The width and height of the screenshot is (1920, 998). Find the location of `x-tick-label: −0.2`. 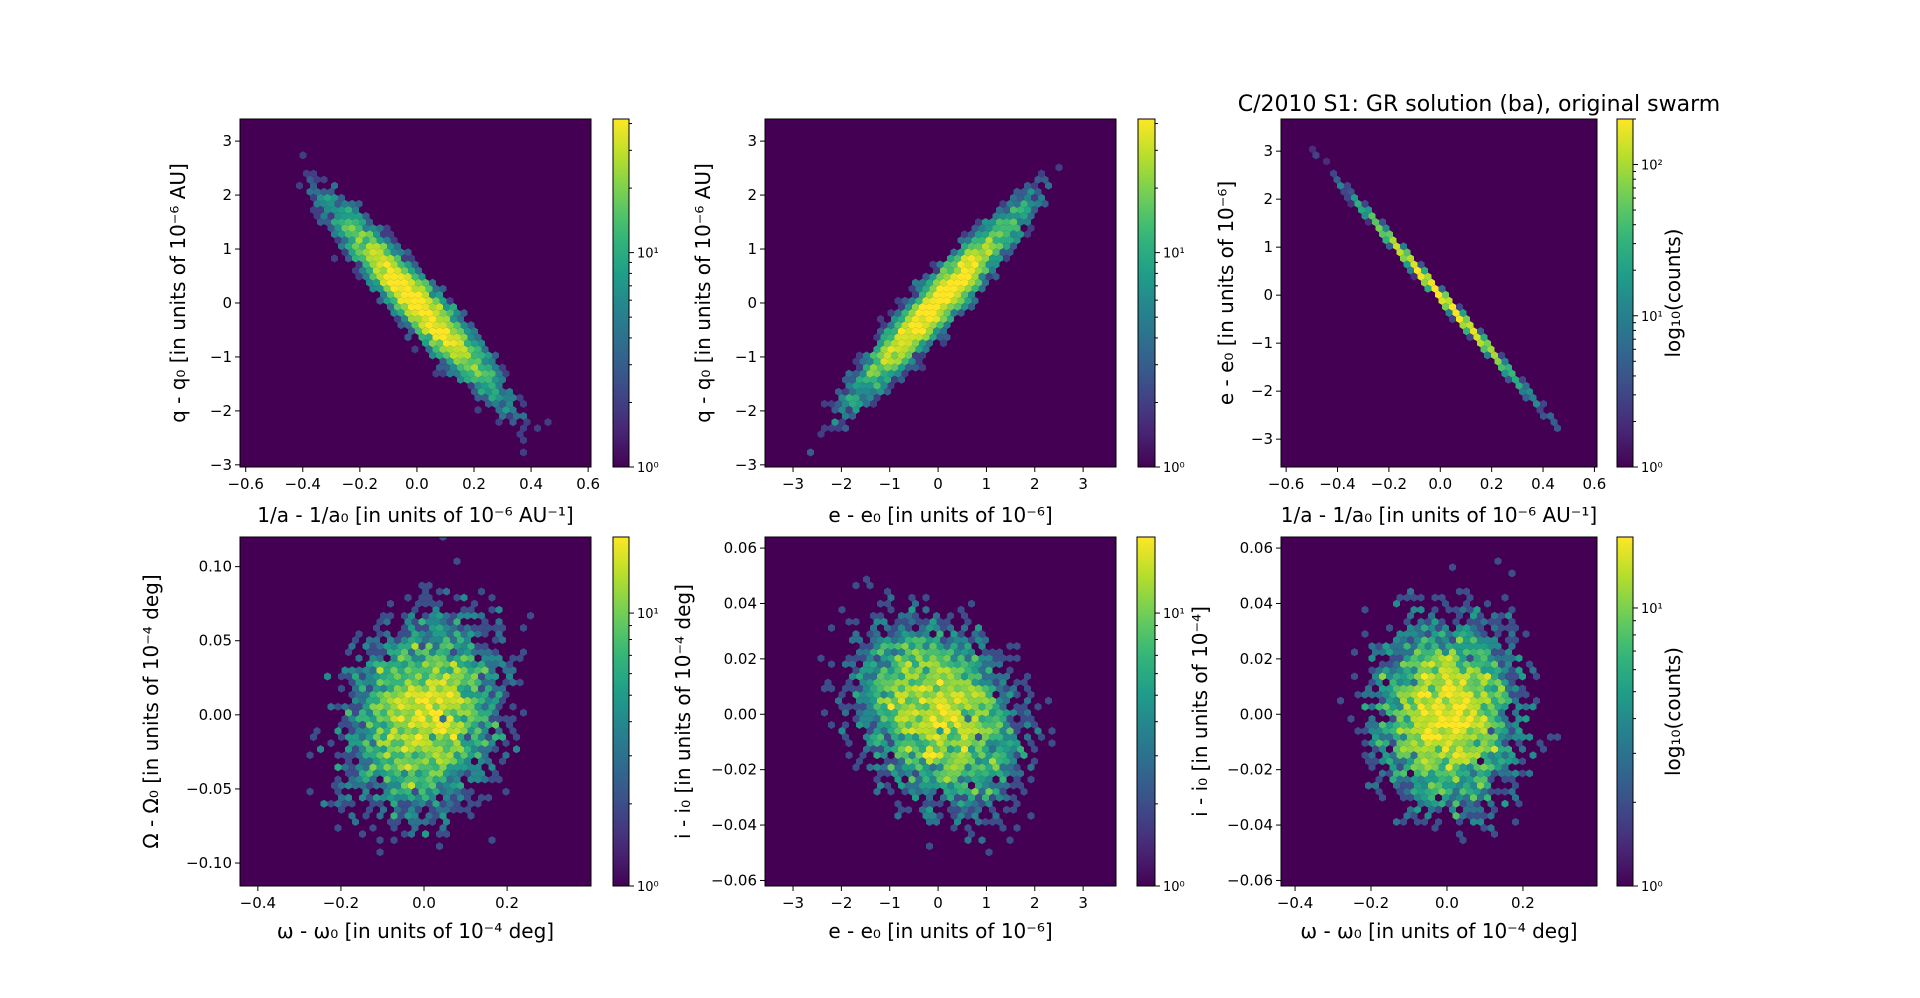

x-tick-label: −0.2 is located at coordinates (1389, 484).